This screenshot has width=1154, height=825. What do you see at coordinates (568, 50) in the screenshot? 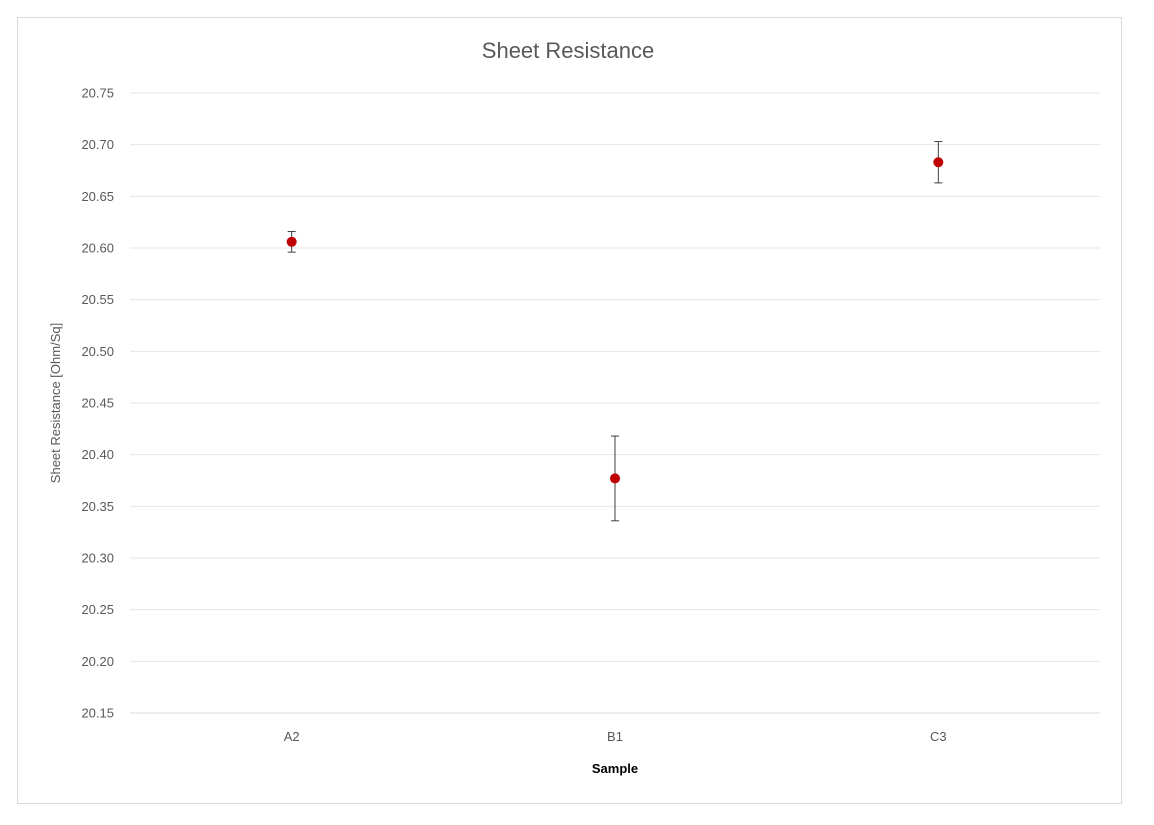
I see `chart-title: Sheet Resistance` at bounding box center [568, 50].